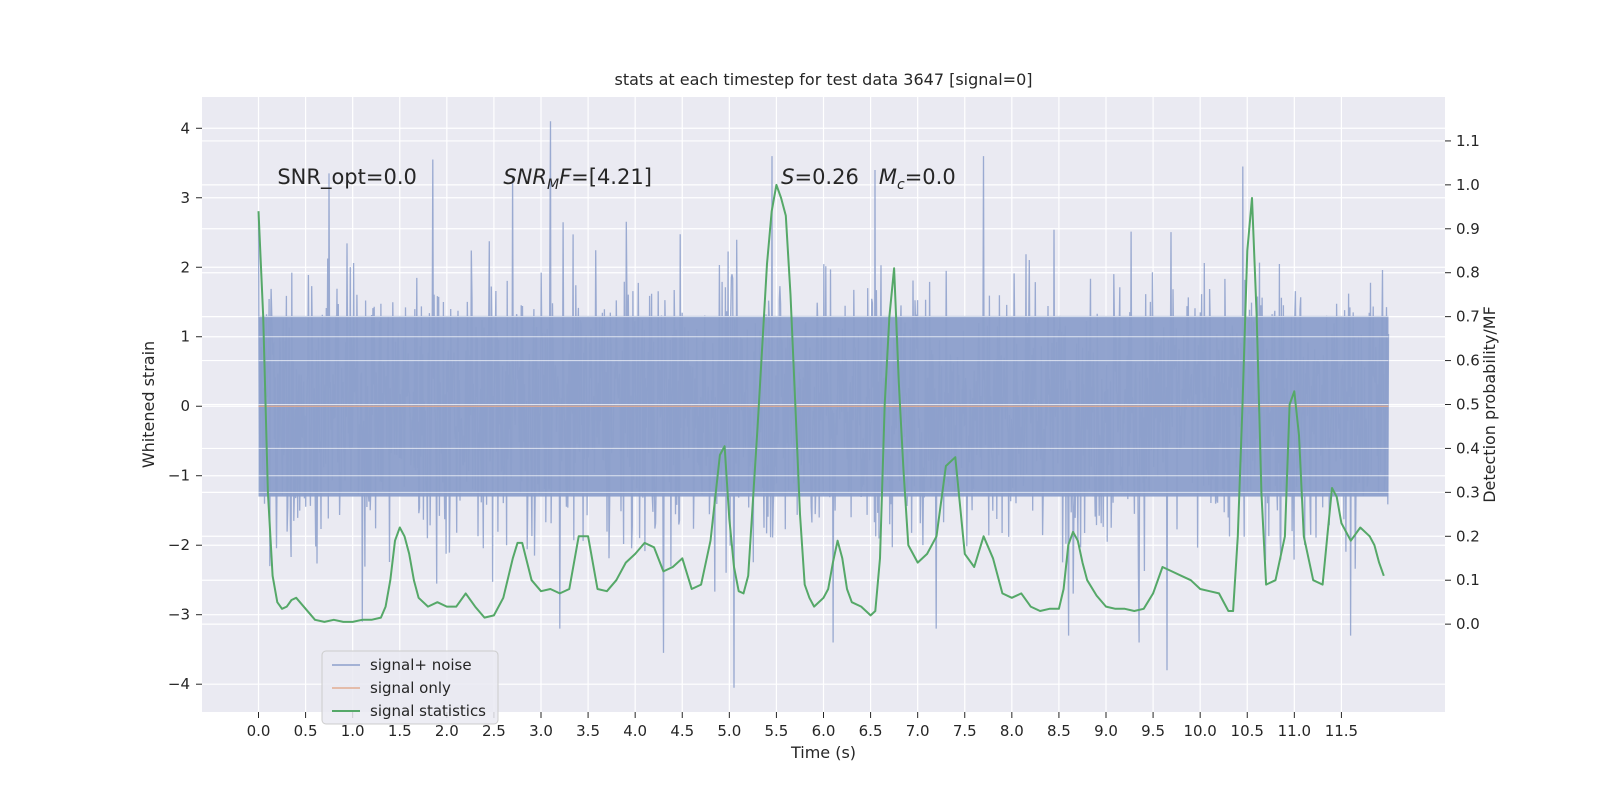 The image size is (1600, 800). Describe the element at coordinates (447, 731) in the screenshot. I see `x-tick-label: 2.0` at that location.